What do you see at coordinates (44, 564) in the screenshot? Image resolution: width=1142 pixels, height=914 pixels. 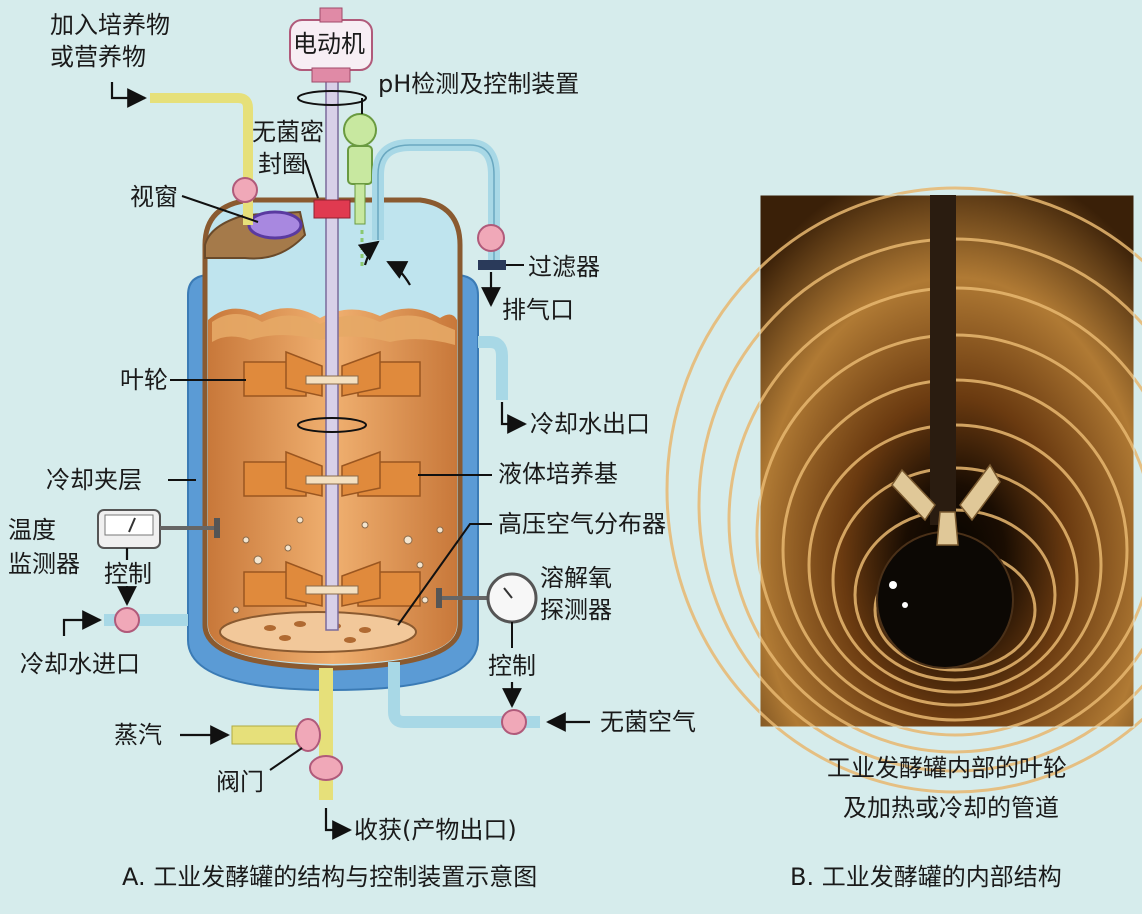 I see `label-temp-2: 监测器` at bounding box center [44, 564].